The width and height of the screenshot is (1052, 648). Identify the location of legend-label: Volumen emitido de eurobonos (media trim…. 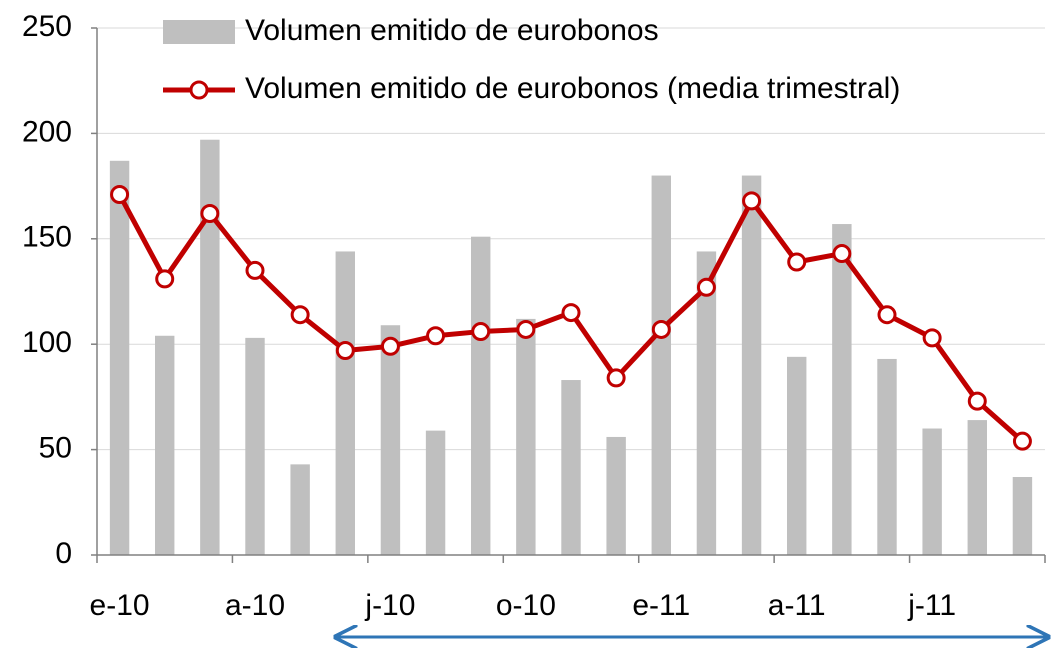
(572, 88).